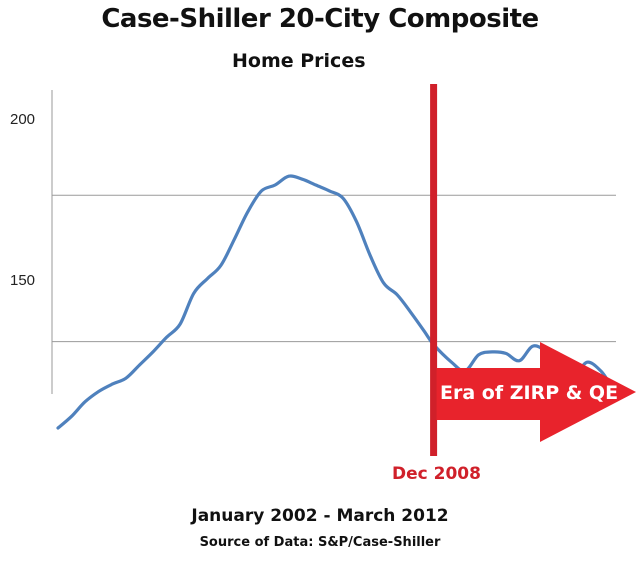 This screenshot has height=566, width=640. Describe the element at coordinates (23, 280) in the screenshot. I see `y-tick-label-150: 150` at that location.